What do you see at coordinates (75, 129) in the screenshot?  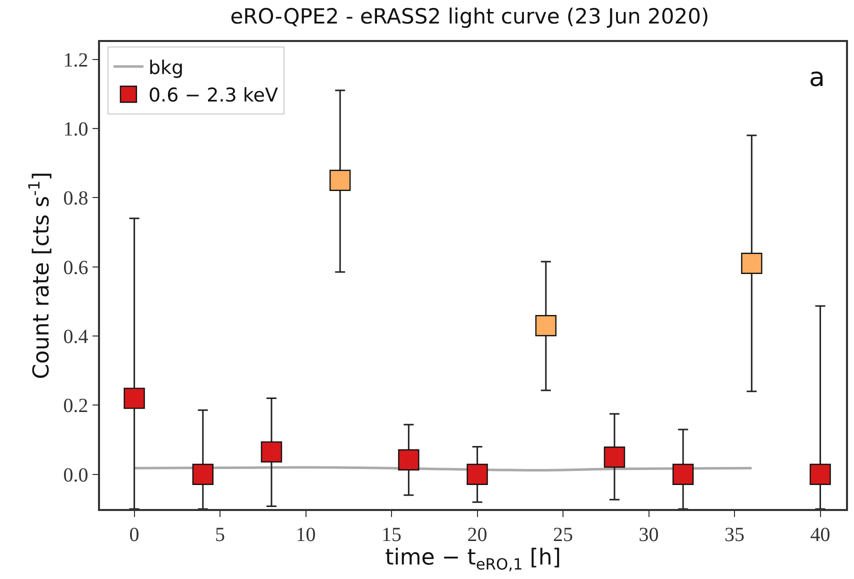 I see `y-tick-label: 1.0` at bounding box center [75, 129].